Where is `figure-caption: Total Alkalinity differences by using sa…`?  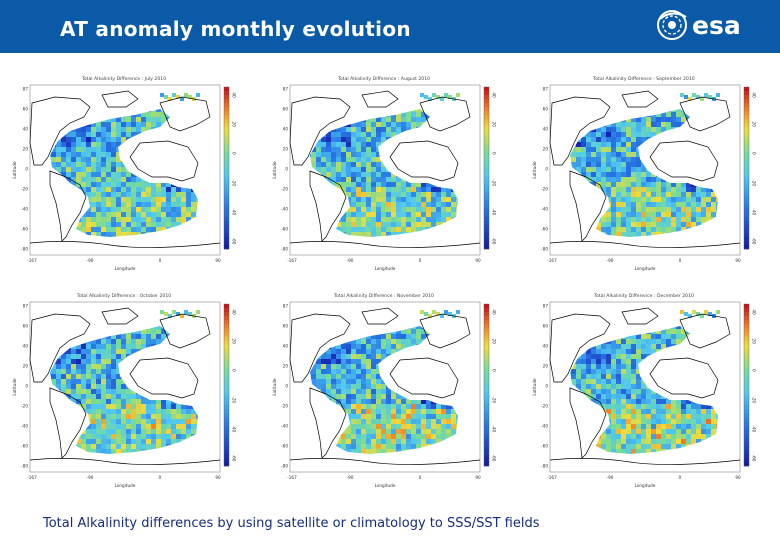 figure-caption: Total Alkalinity differences by using sa… is located at coordinates (291, 523).